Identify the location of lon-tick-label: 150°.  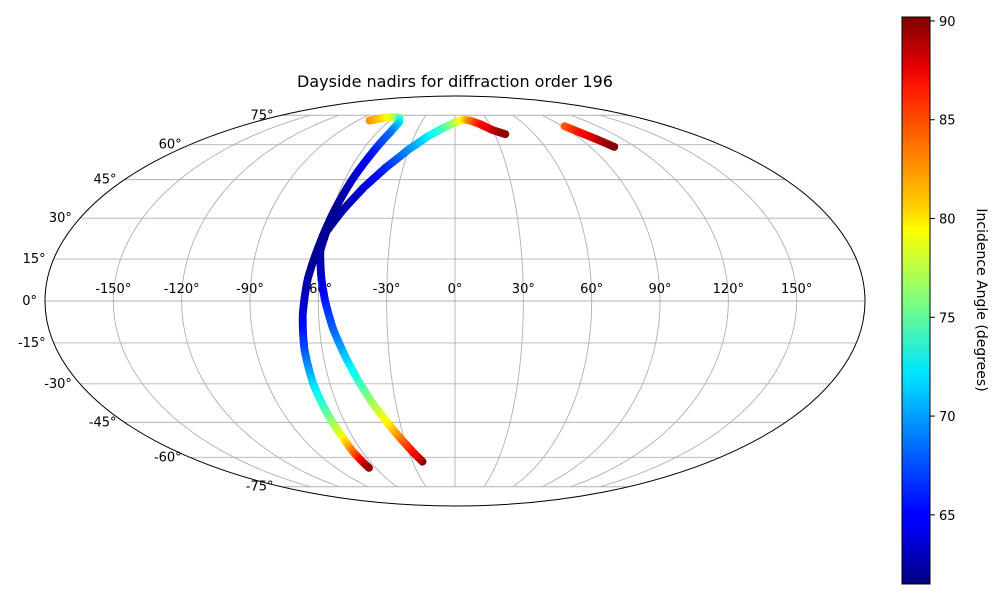
(796, 289).